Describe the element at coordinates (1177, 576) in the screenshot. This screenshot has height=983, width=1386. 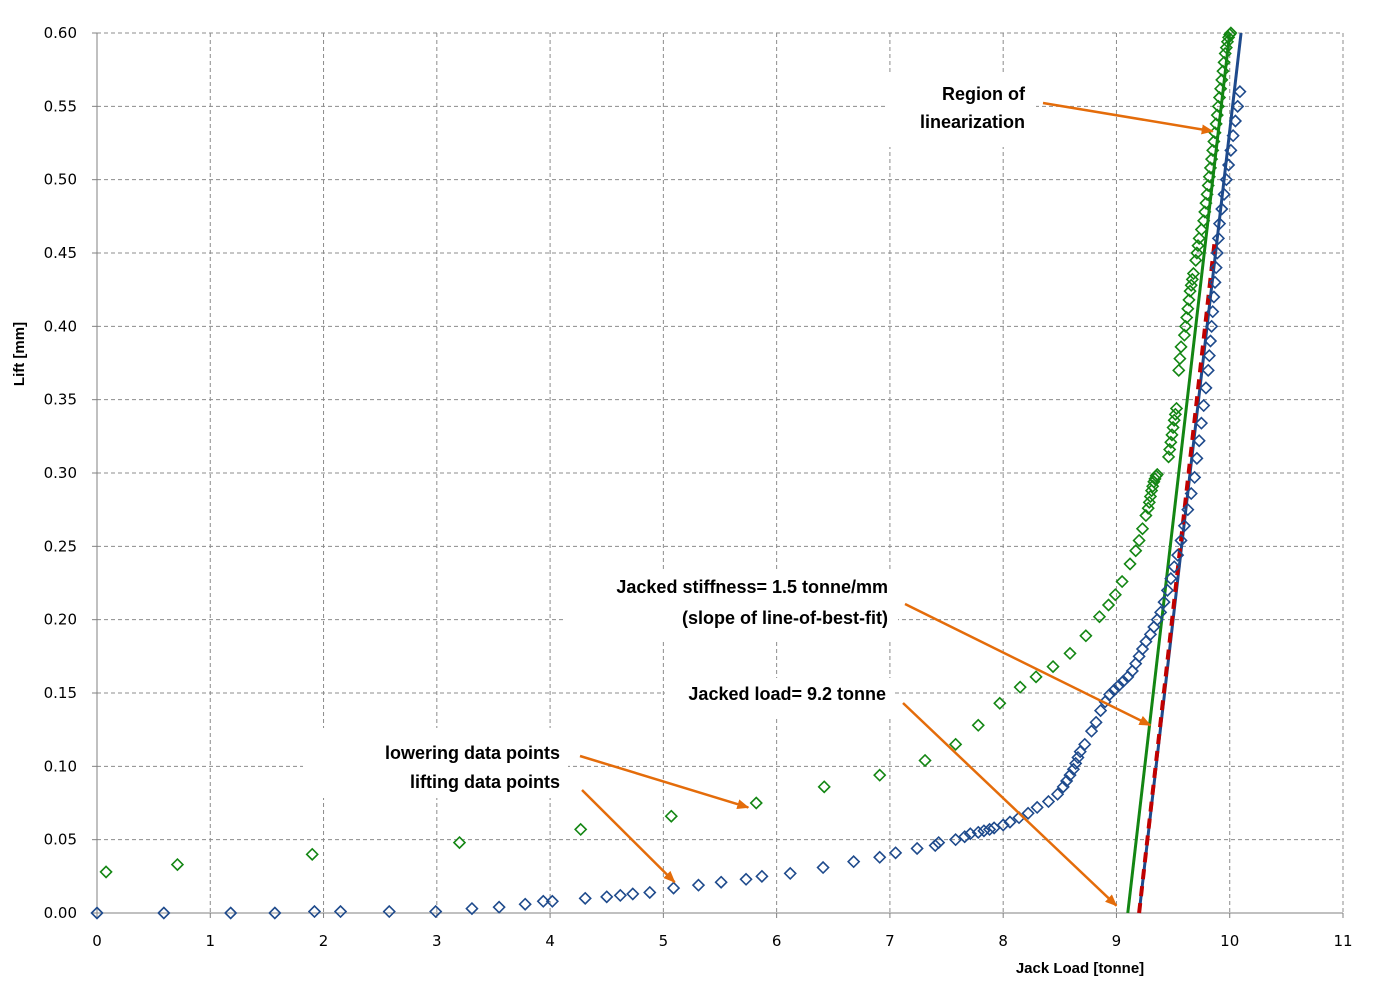
I see `fit-line` at that location.